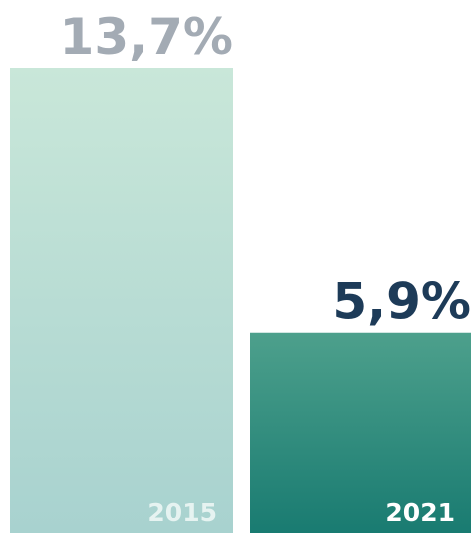 Image resolution: width=471 pixels, height=533 pixels. I want to click on value-label: 5,9%, so click(401, 302).